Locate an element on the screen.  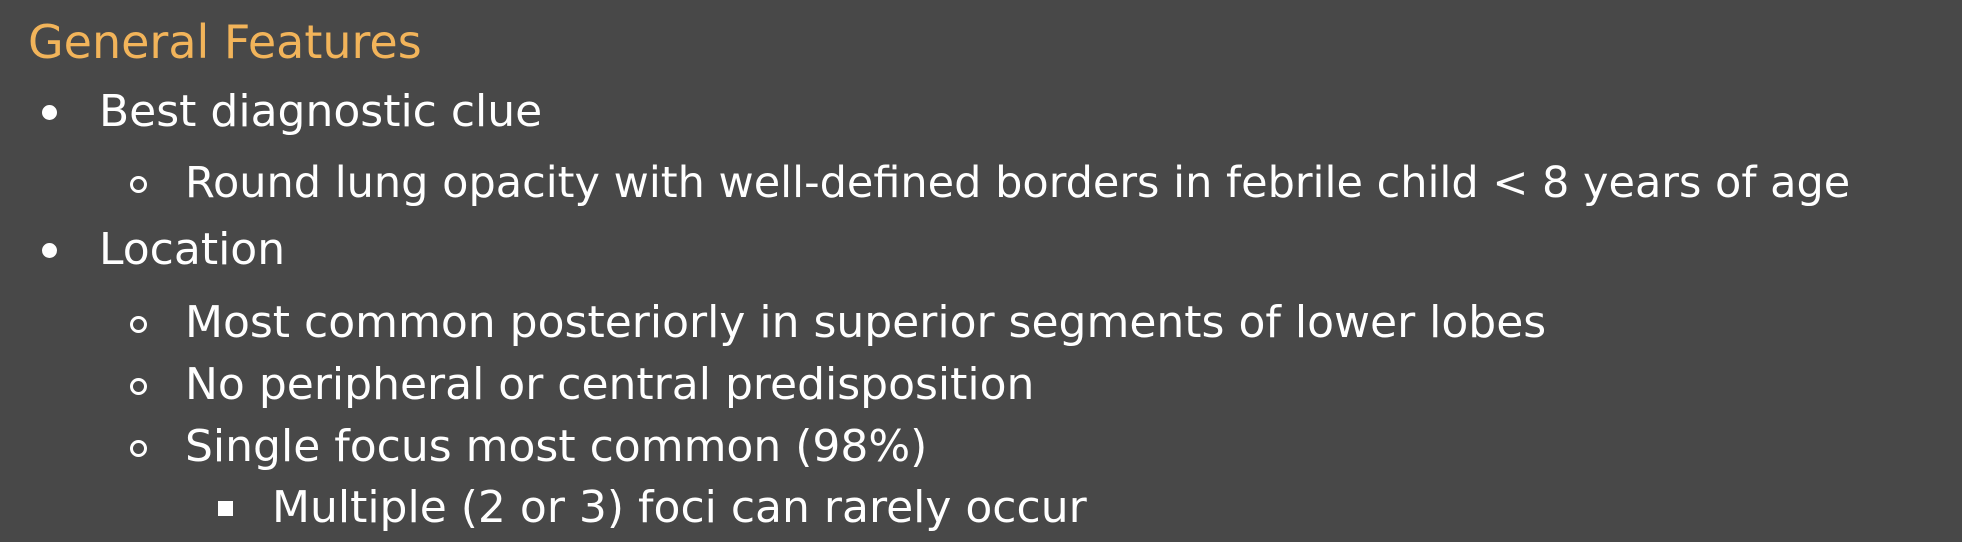
sub-bullet-text: Single focus most common (98%) is located at coordinates (556, 446).